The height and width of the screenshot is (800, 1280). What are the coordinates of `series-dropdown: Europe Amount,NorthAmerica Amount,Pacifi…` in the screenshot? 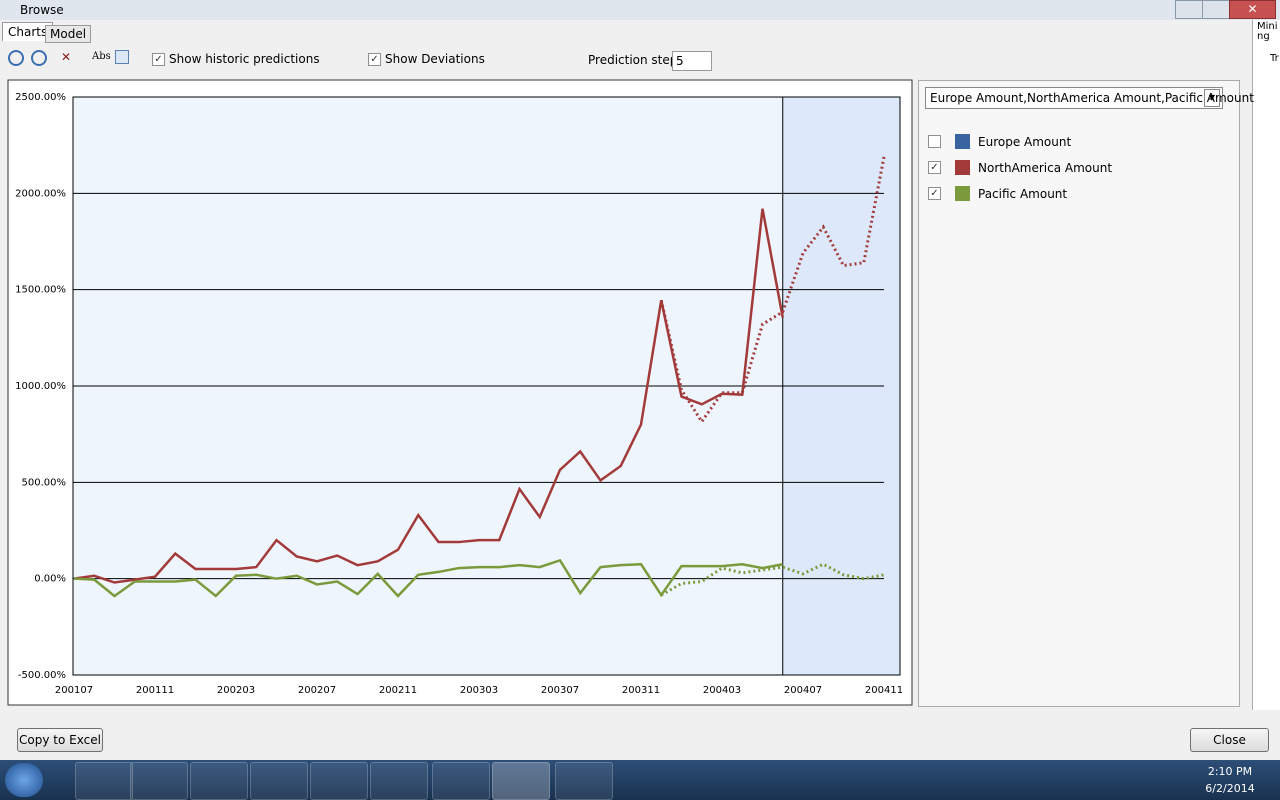 It's located at (1089, 98).